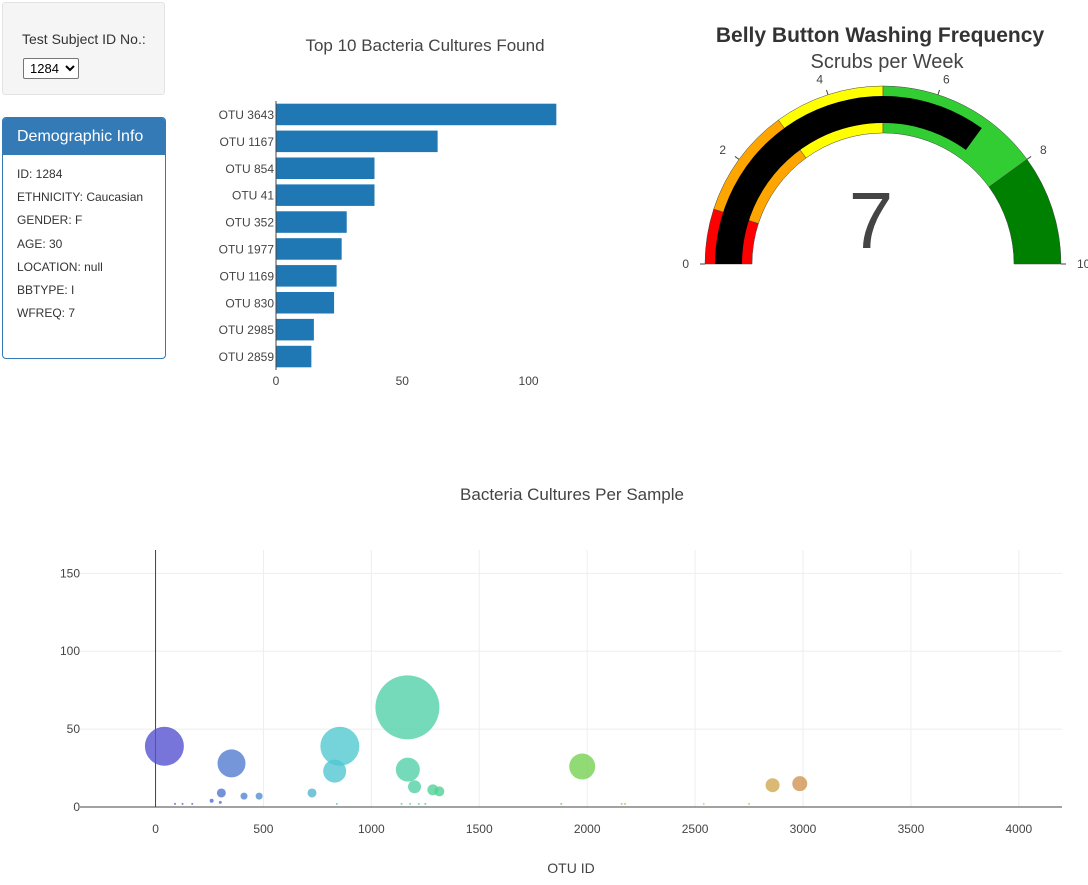 This screenshot has width=1088, height=885. What do you see at coordinates (803, 829) in the screenshot?
I see `bubble-x-tick-label: 3000` at bounding box center [803, 829].